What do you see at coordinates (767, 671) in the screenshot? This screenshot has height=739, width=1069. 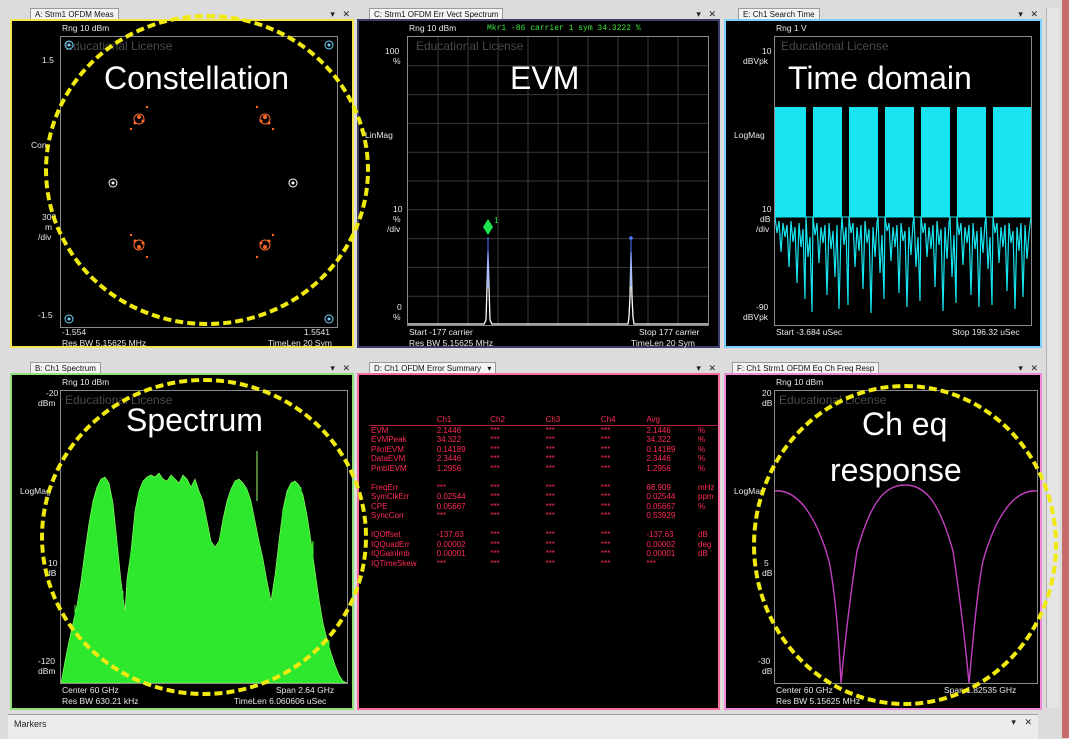 I see `y-axis-bottom-unit: dB` at bounding box center [767, 671].